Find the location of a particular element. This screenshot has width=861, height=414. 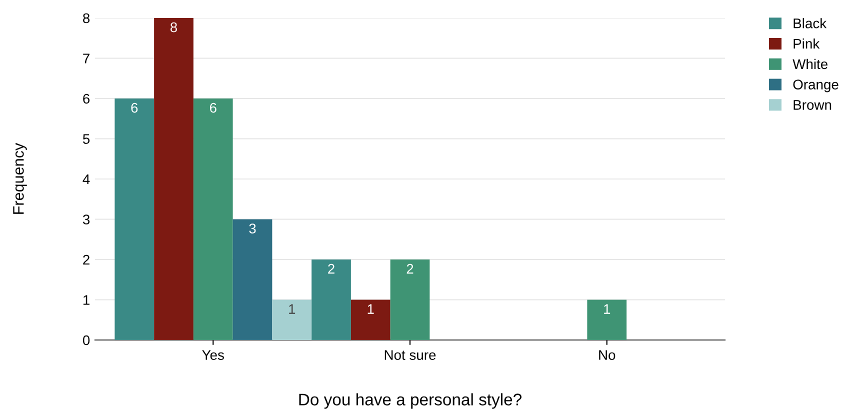

legend-label: White is located at coordinates (810, 64).